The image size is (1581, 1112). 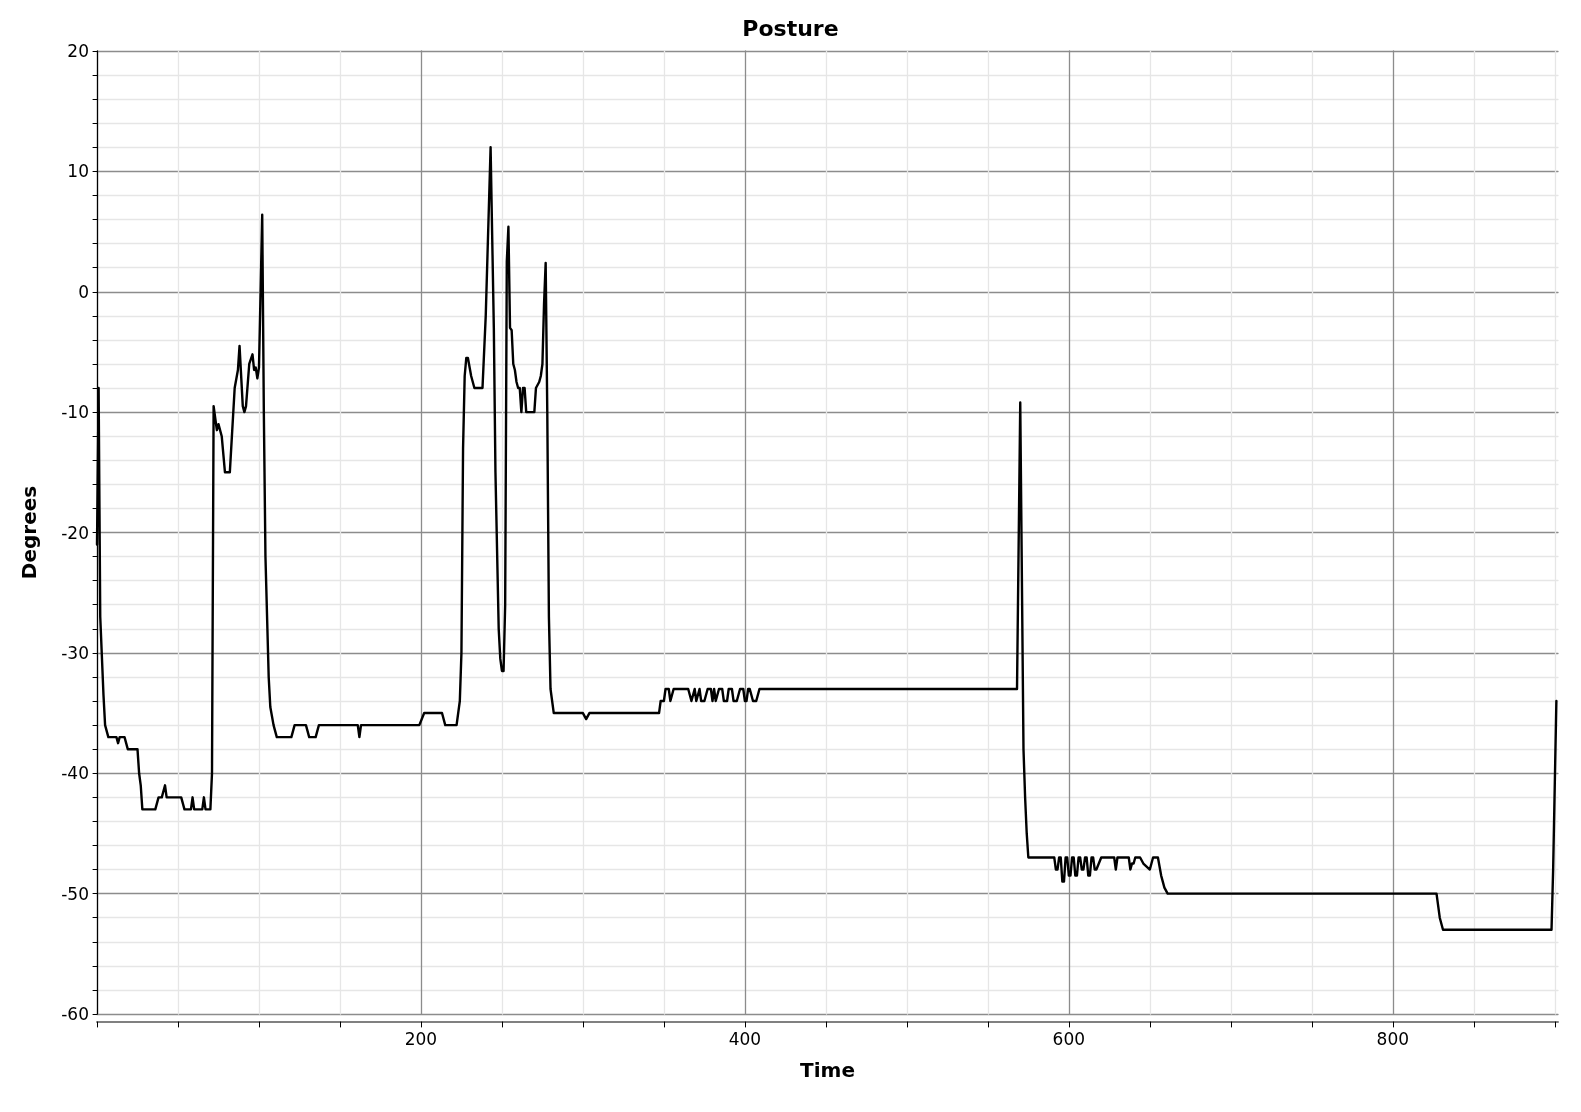 What do you see at coordinates (78, 51) in the screenshot?
I see `y-tick-label: 20` at bounding box center [78, 51].